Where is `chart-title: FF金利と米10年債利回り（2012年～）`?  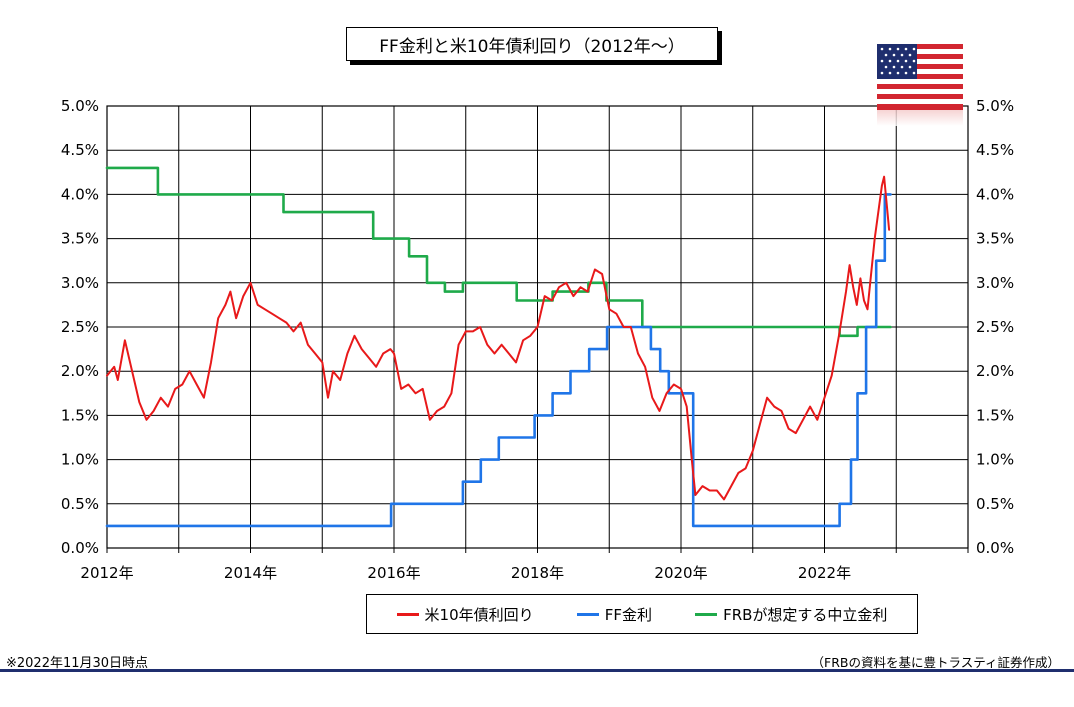
chart-title: FF金利と米10年債利回り（2012年～） is located at coordinates (532, 44).